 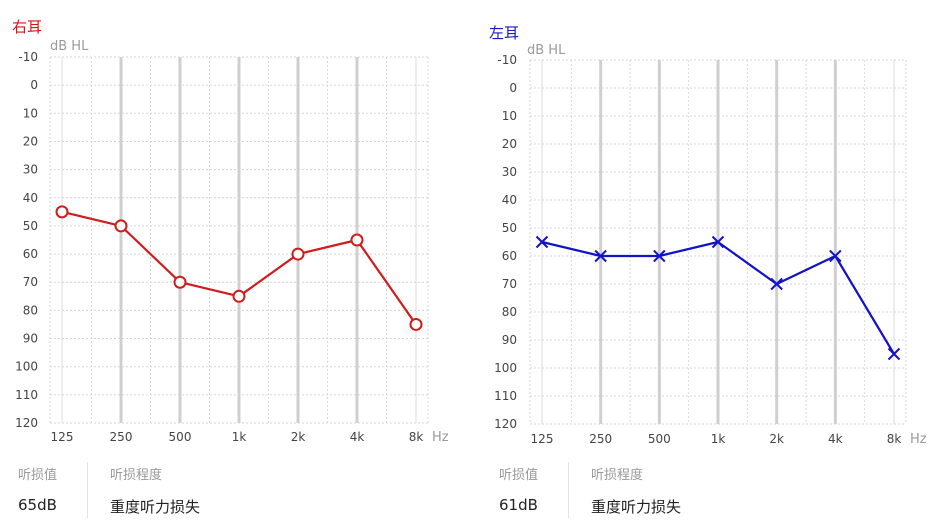 I want to click on right-xtick-label: 125, so click(x=62, y=437).